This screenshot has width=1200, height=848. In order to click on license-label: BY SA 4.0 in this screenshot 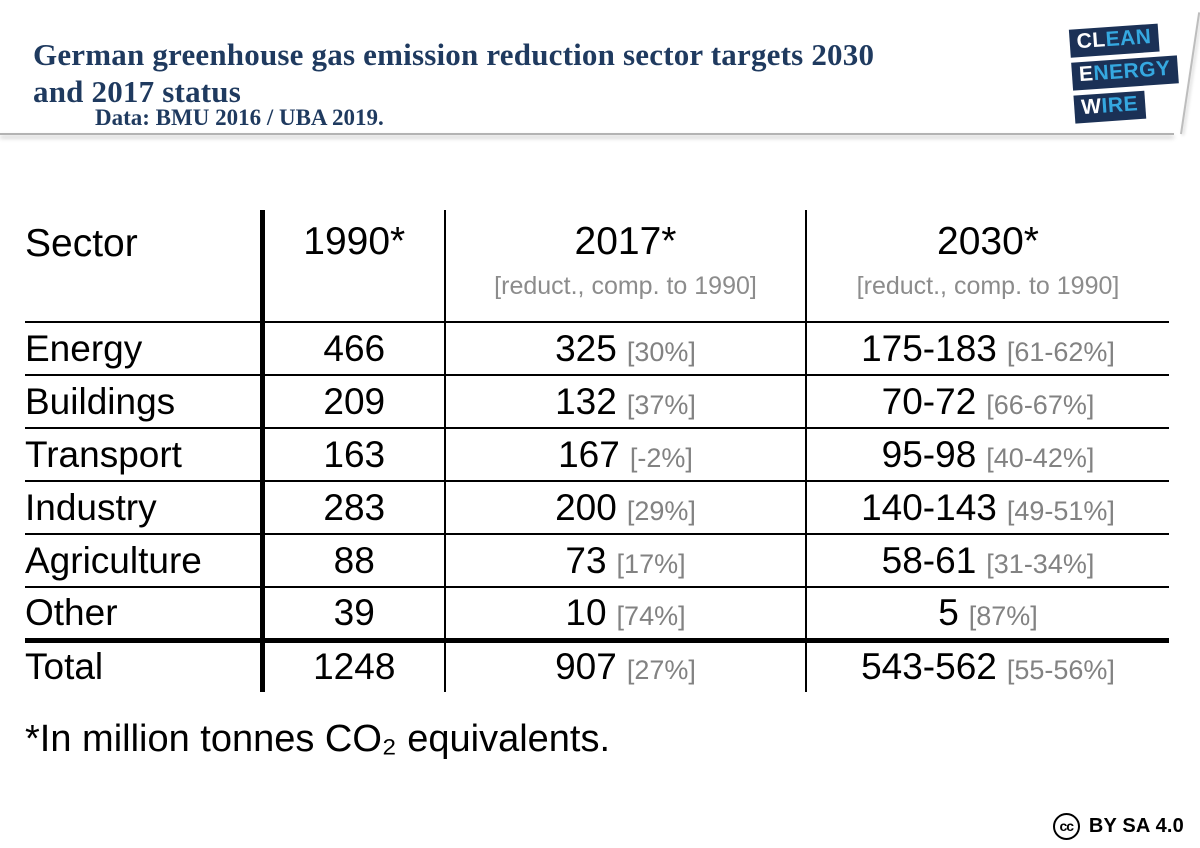, I will do `click(1136, 826)`.